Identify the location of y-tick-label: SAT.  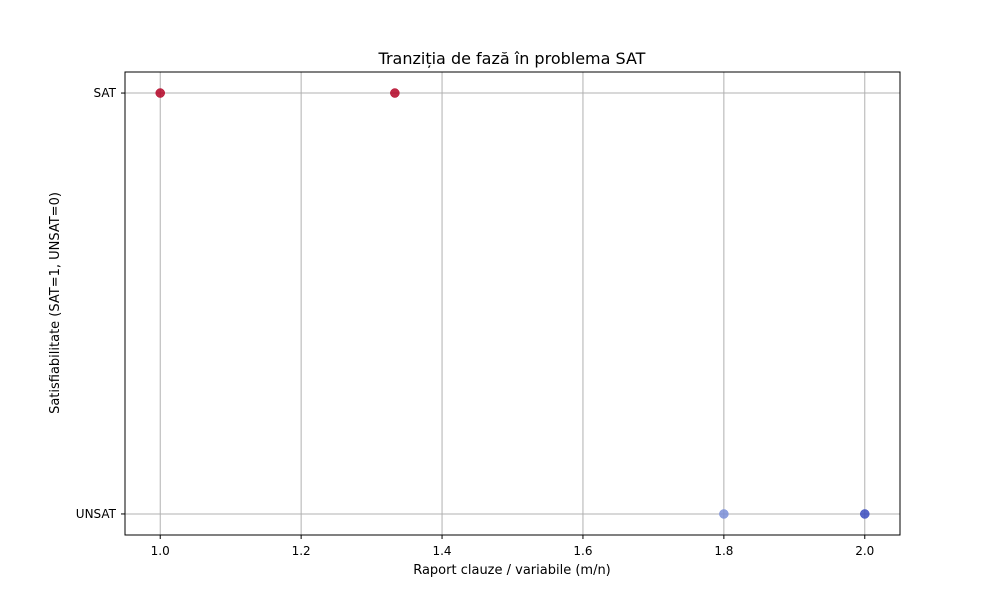
(105, 93).